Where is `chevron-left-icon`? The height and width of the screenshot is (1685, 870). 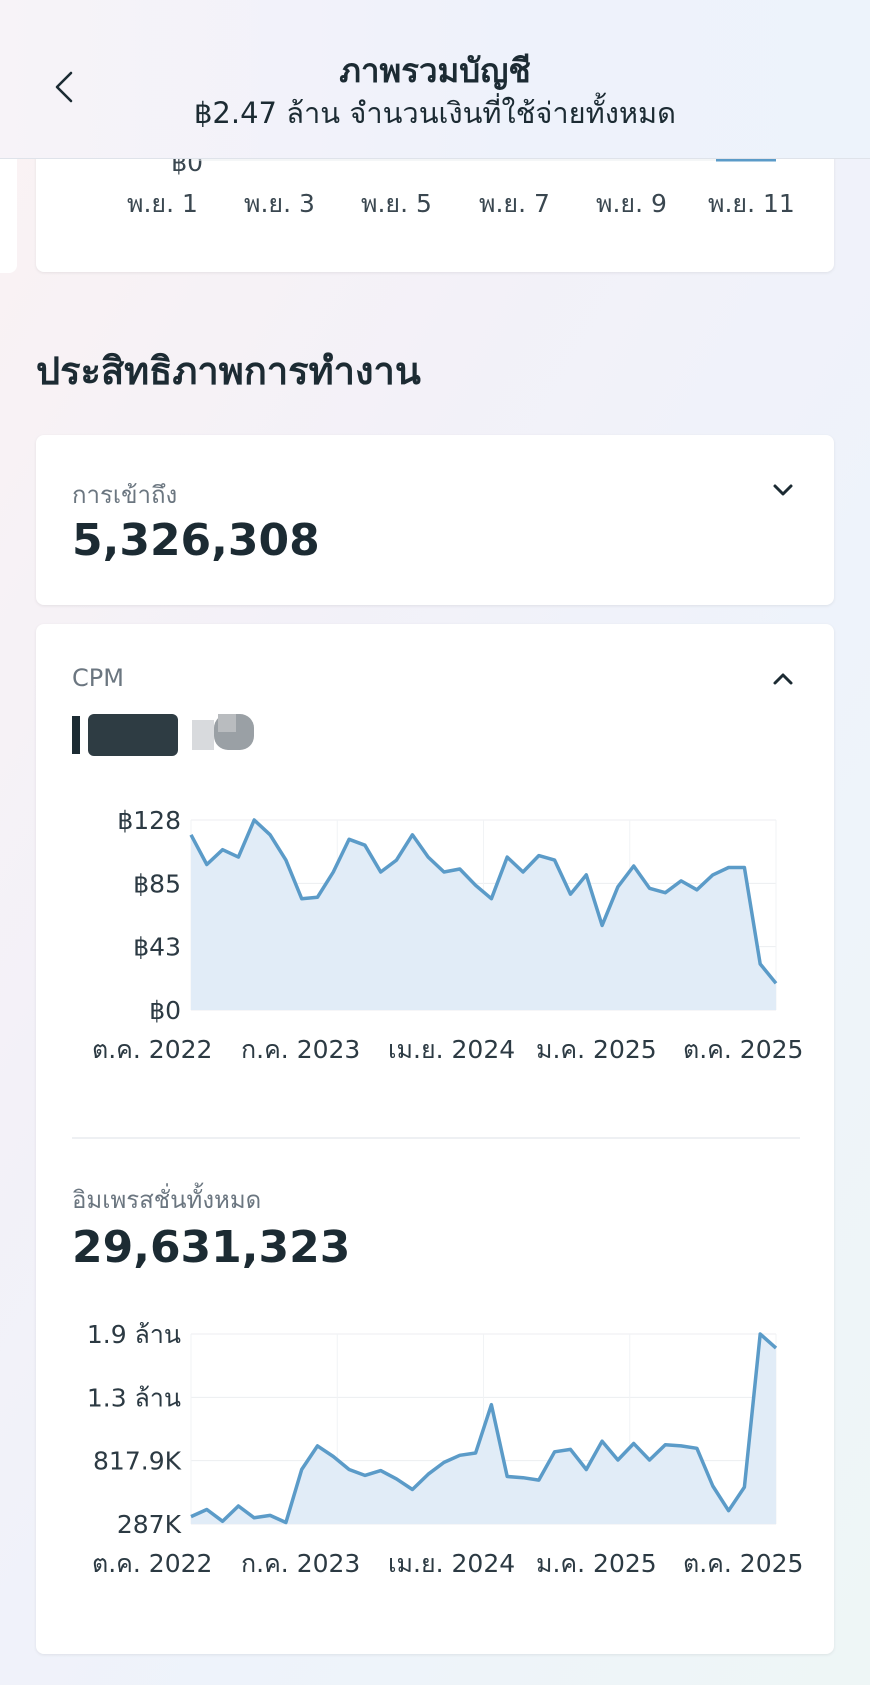 chevron-left-icon is located at coordinates (64, 87).